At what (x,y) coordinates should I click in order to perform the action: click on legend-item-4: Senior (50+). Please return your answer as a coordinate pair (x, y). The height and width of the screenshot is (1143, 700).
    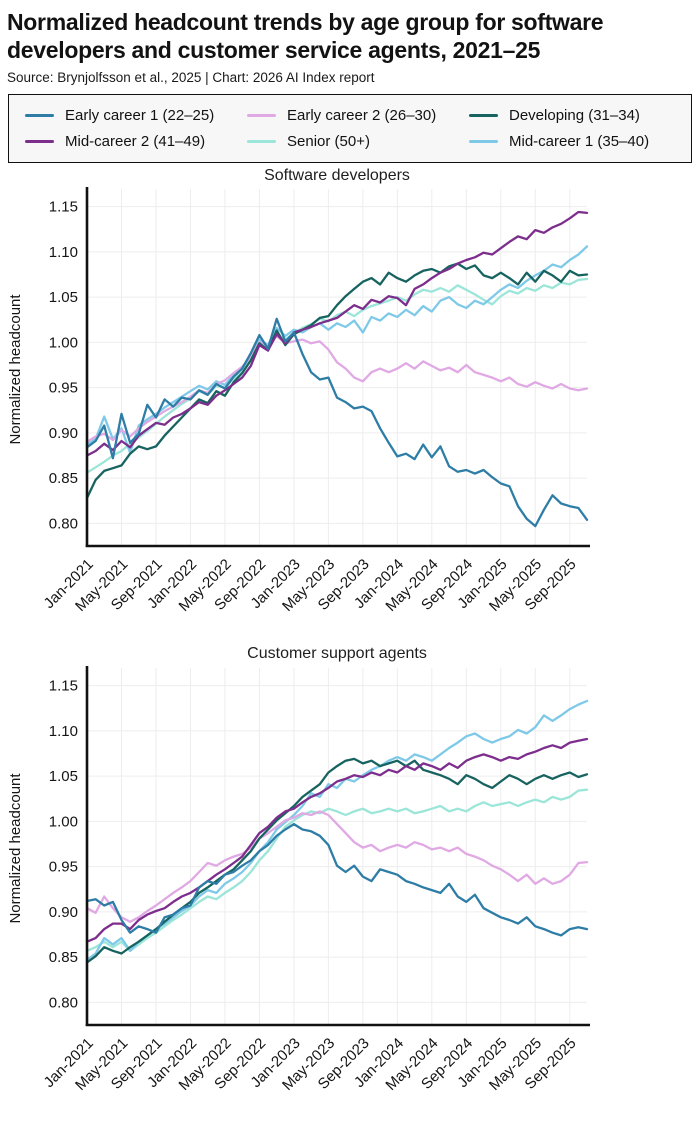
    Looking at the image, I should click on (355, 141).